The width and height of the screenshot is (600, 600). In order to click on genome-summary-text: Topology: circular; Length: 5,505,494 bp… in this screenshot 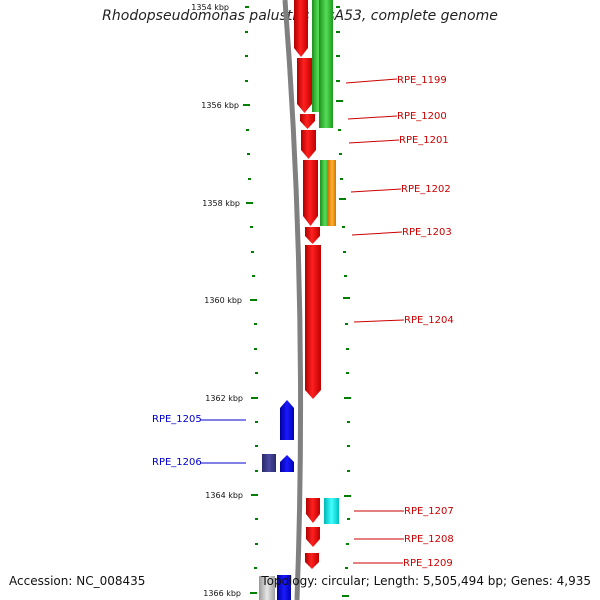, I will do `click(426, 581)`.